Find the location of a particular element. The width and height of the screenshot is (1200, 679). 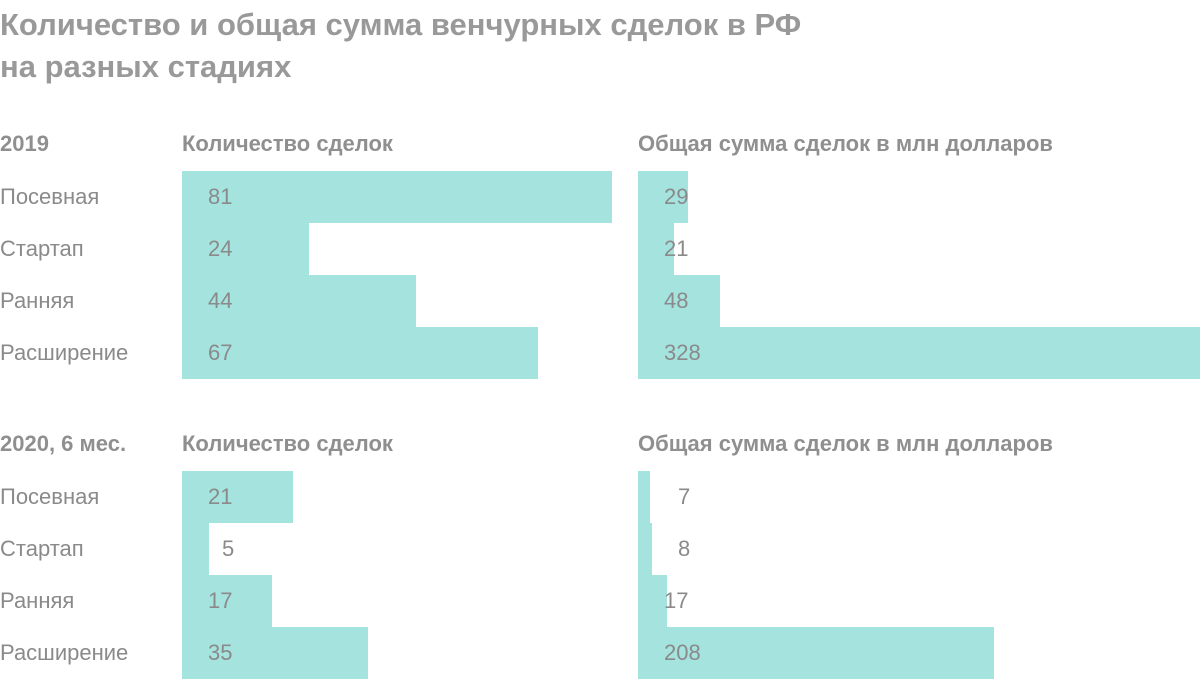

data-label: 24 is located at coordinates (220, 248).